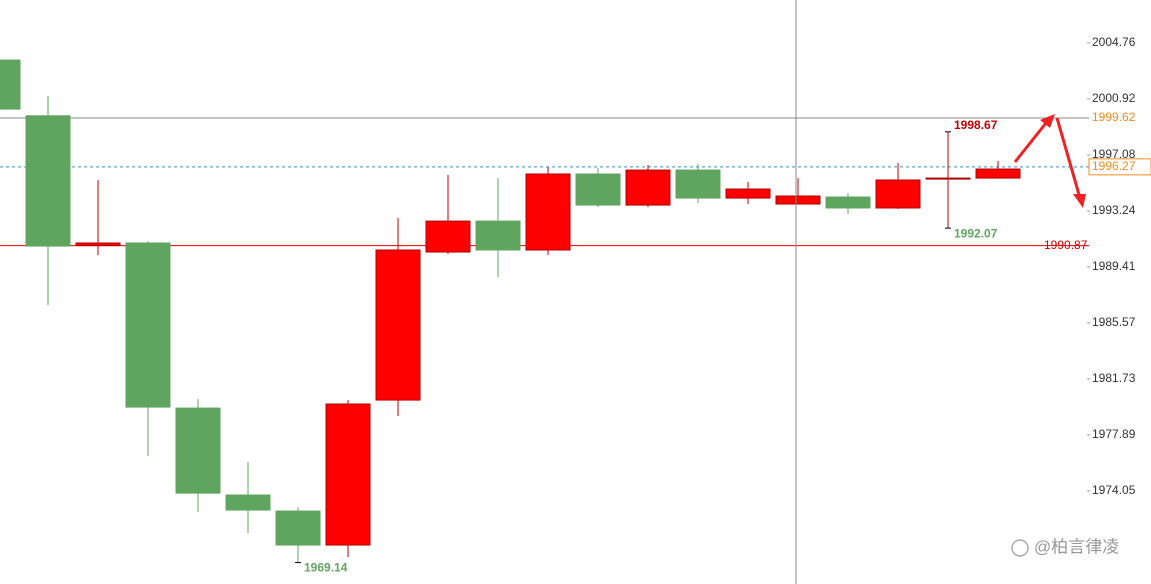  I want to click on y-tick-label: 1981.73, so click(1114, 378).